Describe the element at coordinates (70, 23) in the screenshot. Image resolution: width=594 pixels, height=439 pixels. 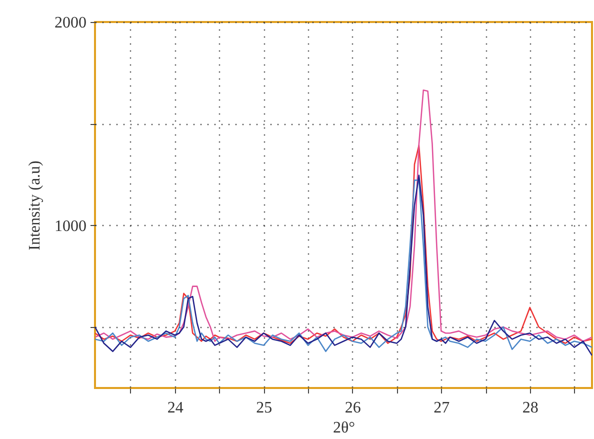
I see `y-tick-label: 2000` at that location.